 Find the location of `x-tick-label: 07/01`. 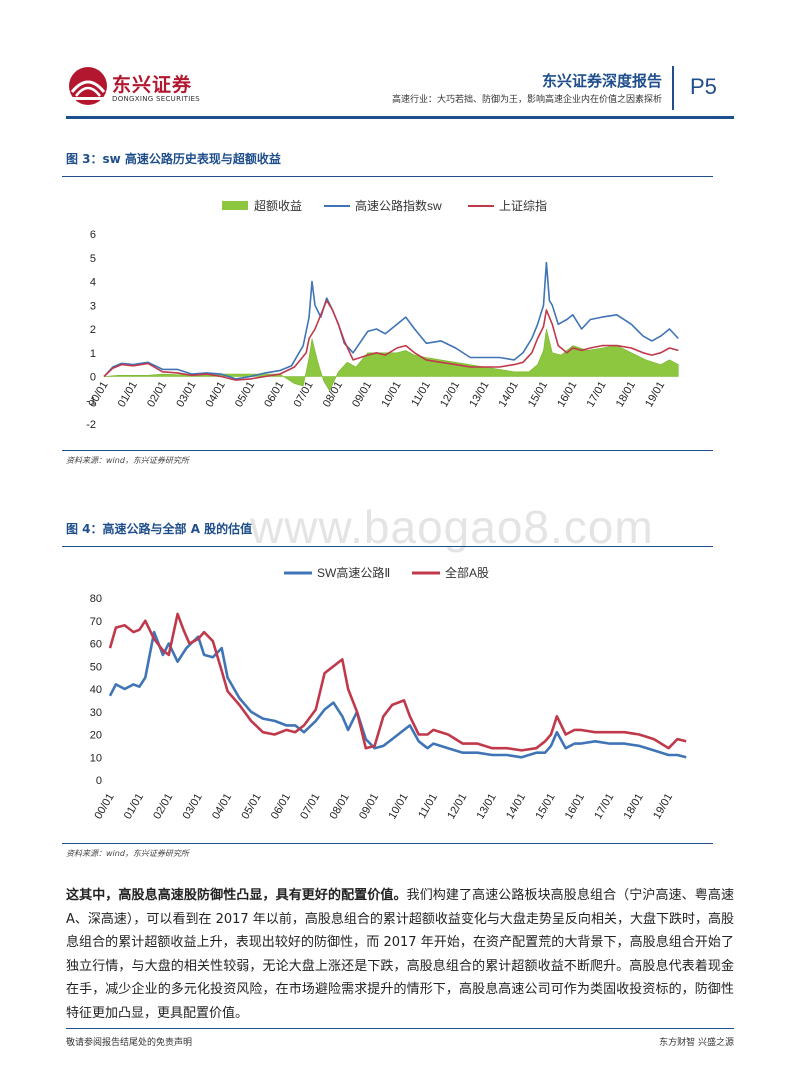

x-tick-label: 07/01 is located at coordinates (310, 807).